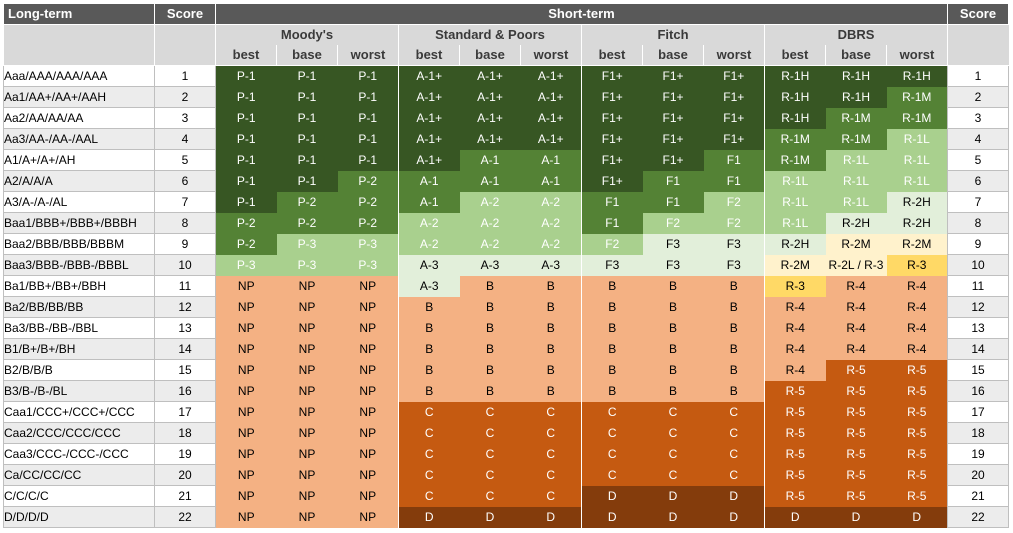 This screenshot has height=533, width=1013. Describe the element at coordinates (673, 34) in the screenshot. I see `agency-fitch: Fitch` at that location.